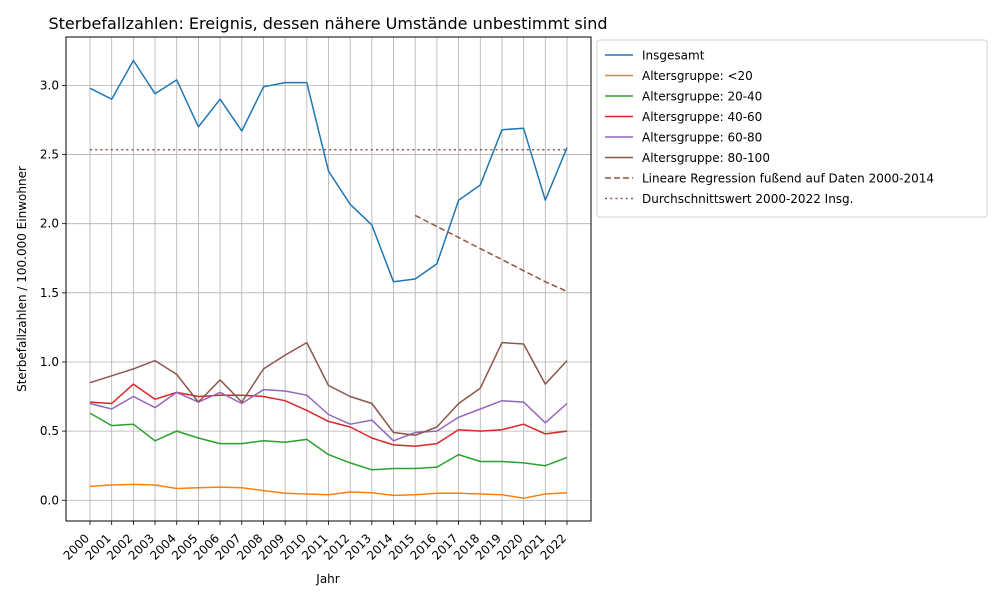 The width and height of the screenshot is (1000, 600). Describe the element at coordinates (49, 431) in the screenshot. I see `y-tick-label: 0.5` at that location.